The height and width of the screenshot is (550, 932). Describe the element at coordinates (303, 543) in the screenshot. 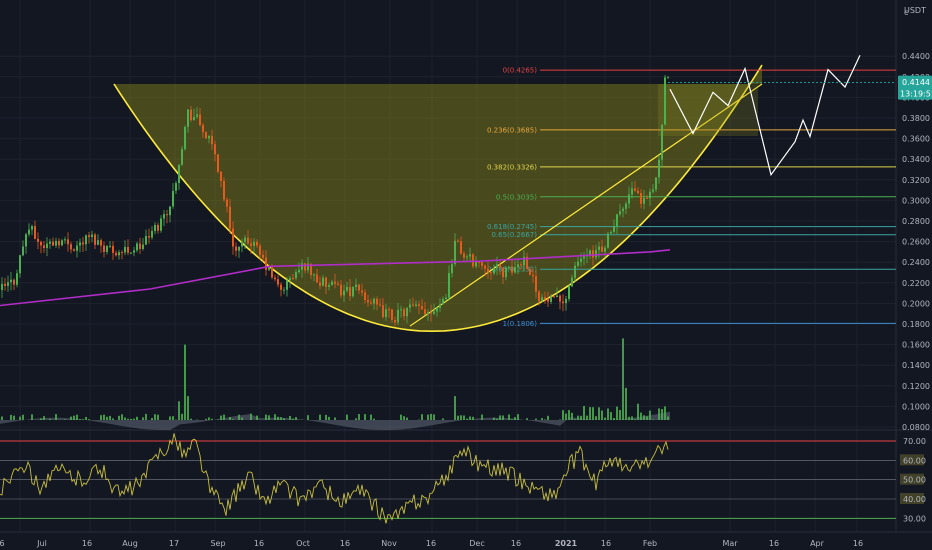

I see `time-axis-tick: Oct` at that location.